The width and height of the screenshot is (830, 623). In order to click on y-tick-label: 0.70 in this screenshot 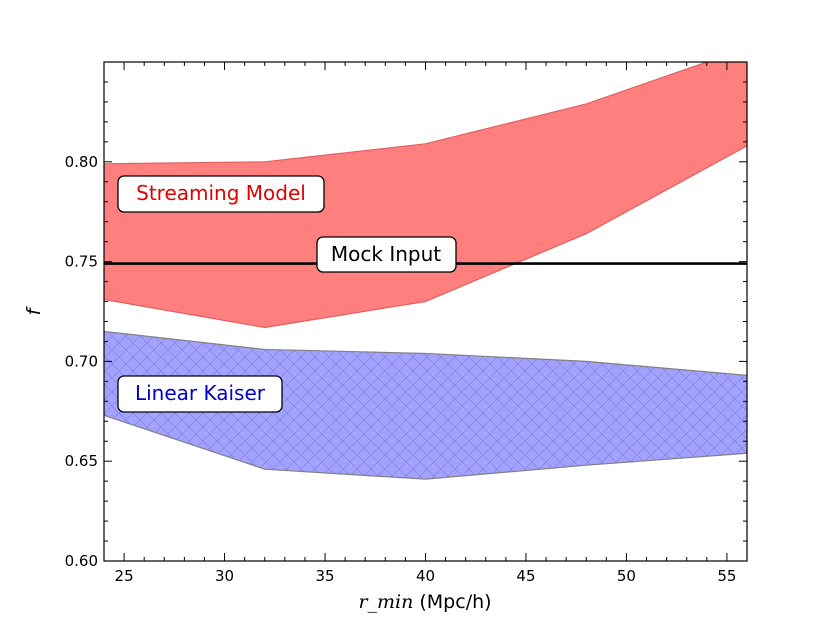, I will do `click(81, 361)`.